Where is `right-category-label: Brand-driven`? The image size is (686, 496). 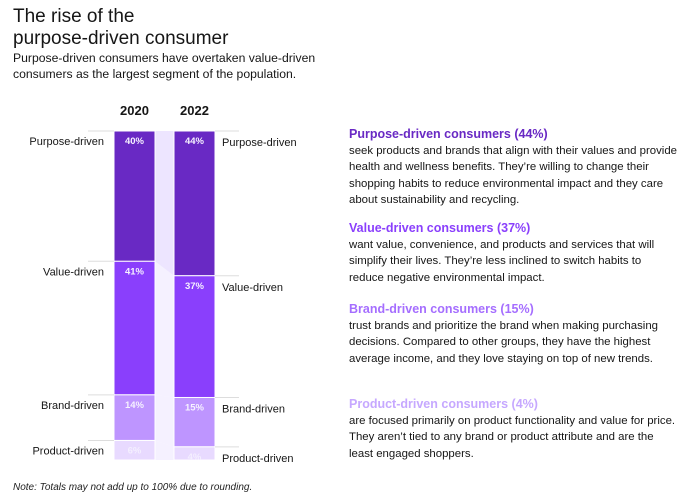
right-category-label: Brand-driven is located at coordinates (253, 409).